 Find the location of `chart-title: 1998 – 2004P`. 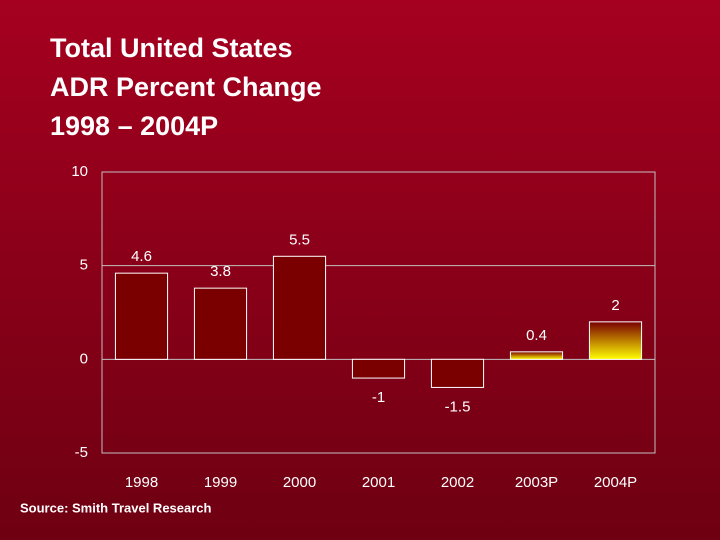

chart-title: 1998 – 2004P is located at coordinates (134, 126).